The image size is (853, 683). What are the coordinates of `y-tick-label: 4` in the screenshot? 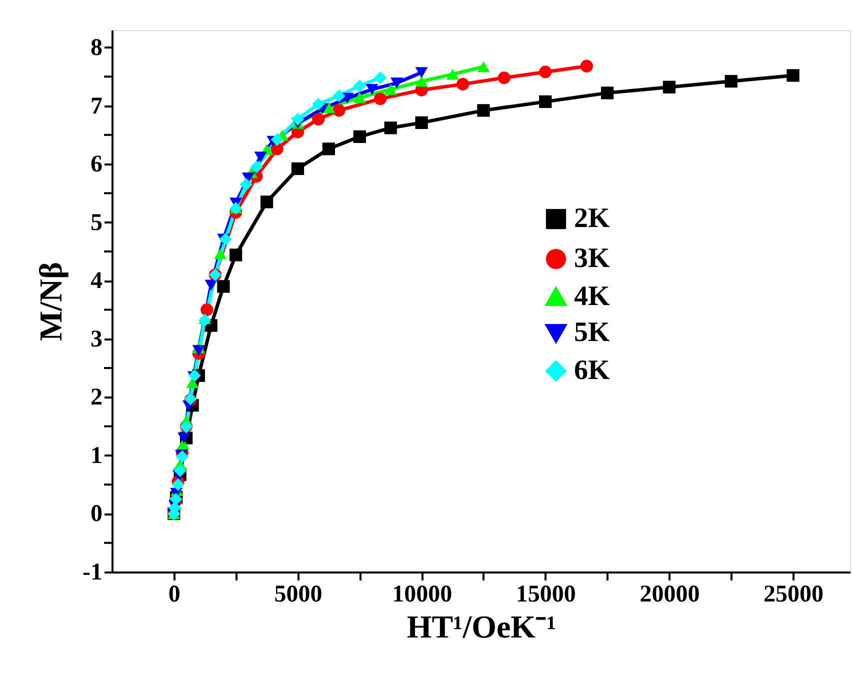 It's located at (96, 281).